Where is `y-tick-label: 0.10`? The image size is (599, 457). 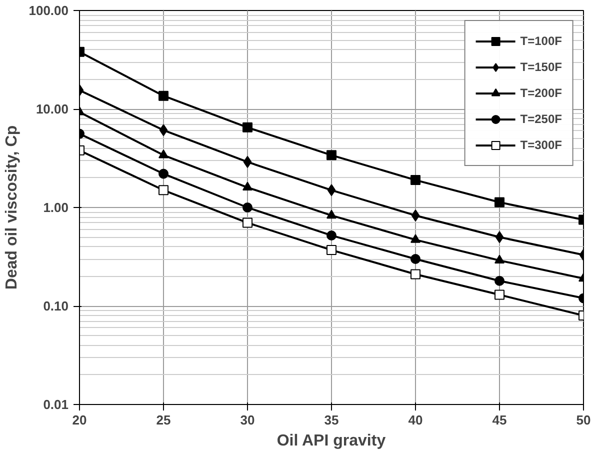 y-tick-label: 0.10 is located at coordinates (56, 306).